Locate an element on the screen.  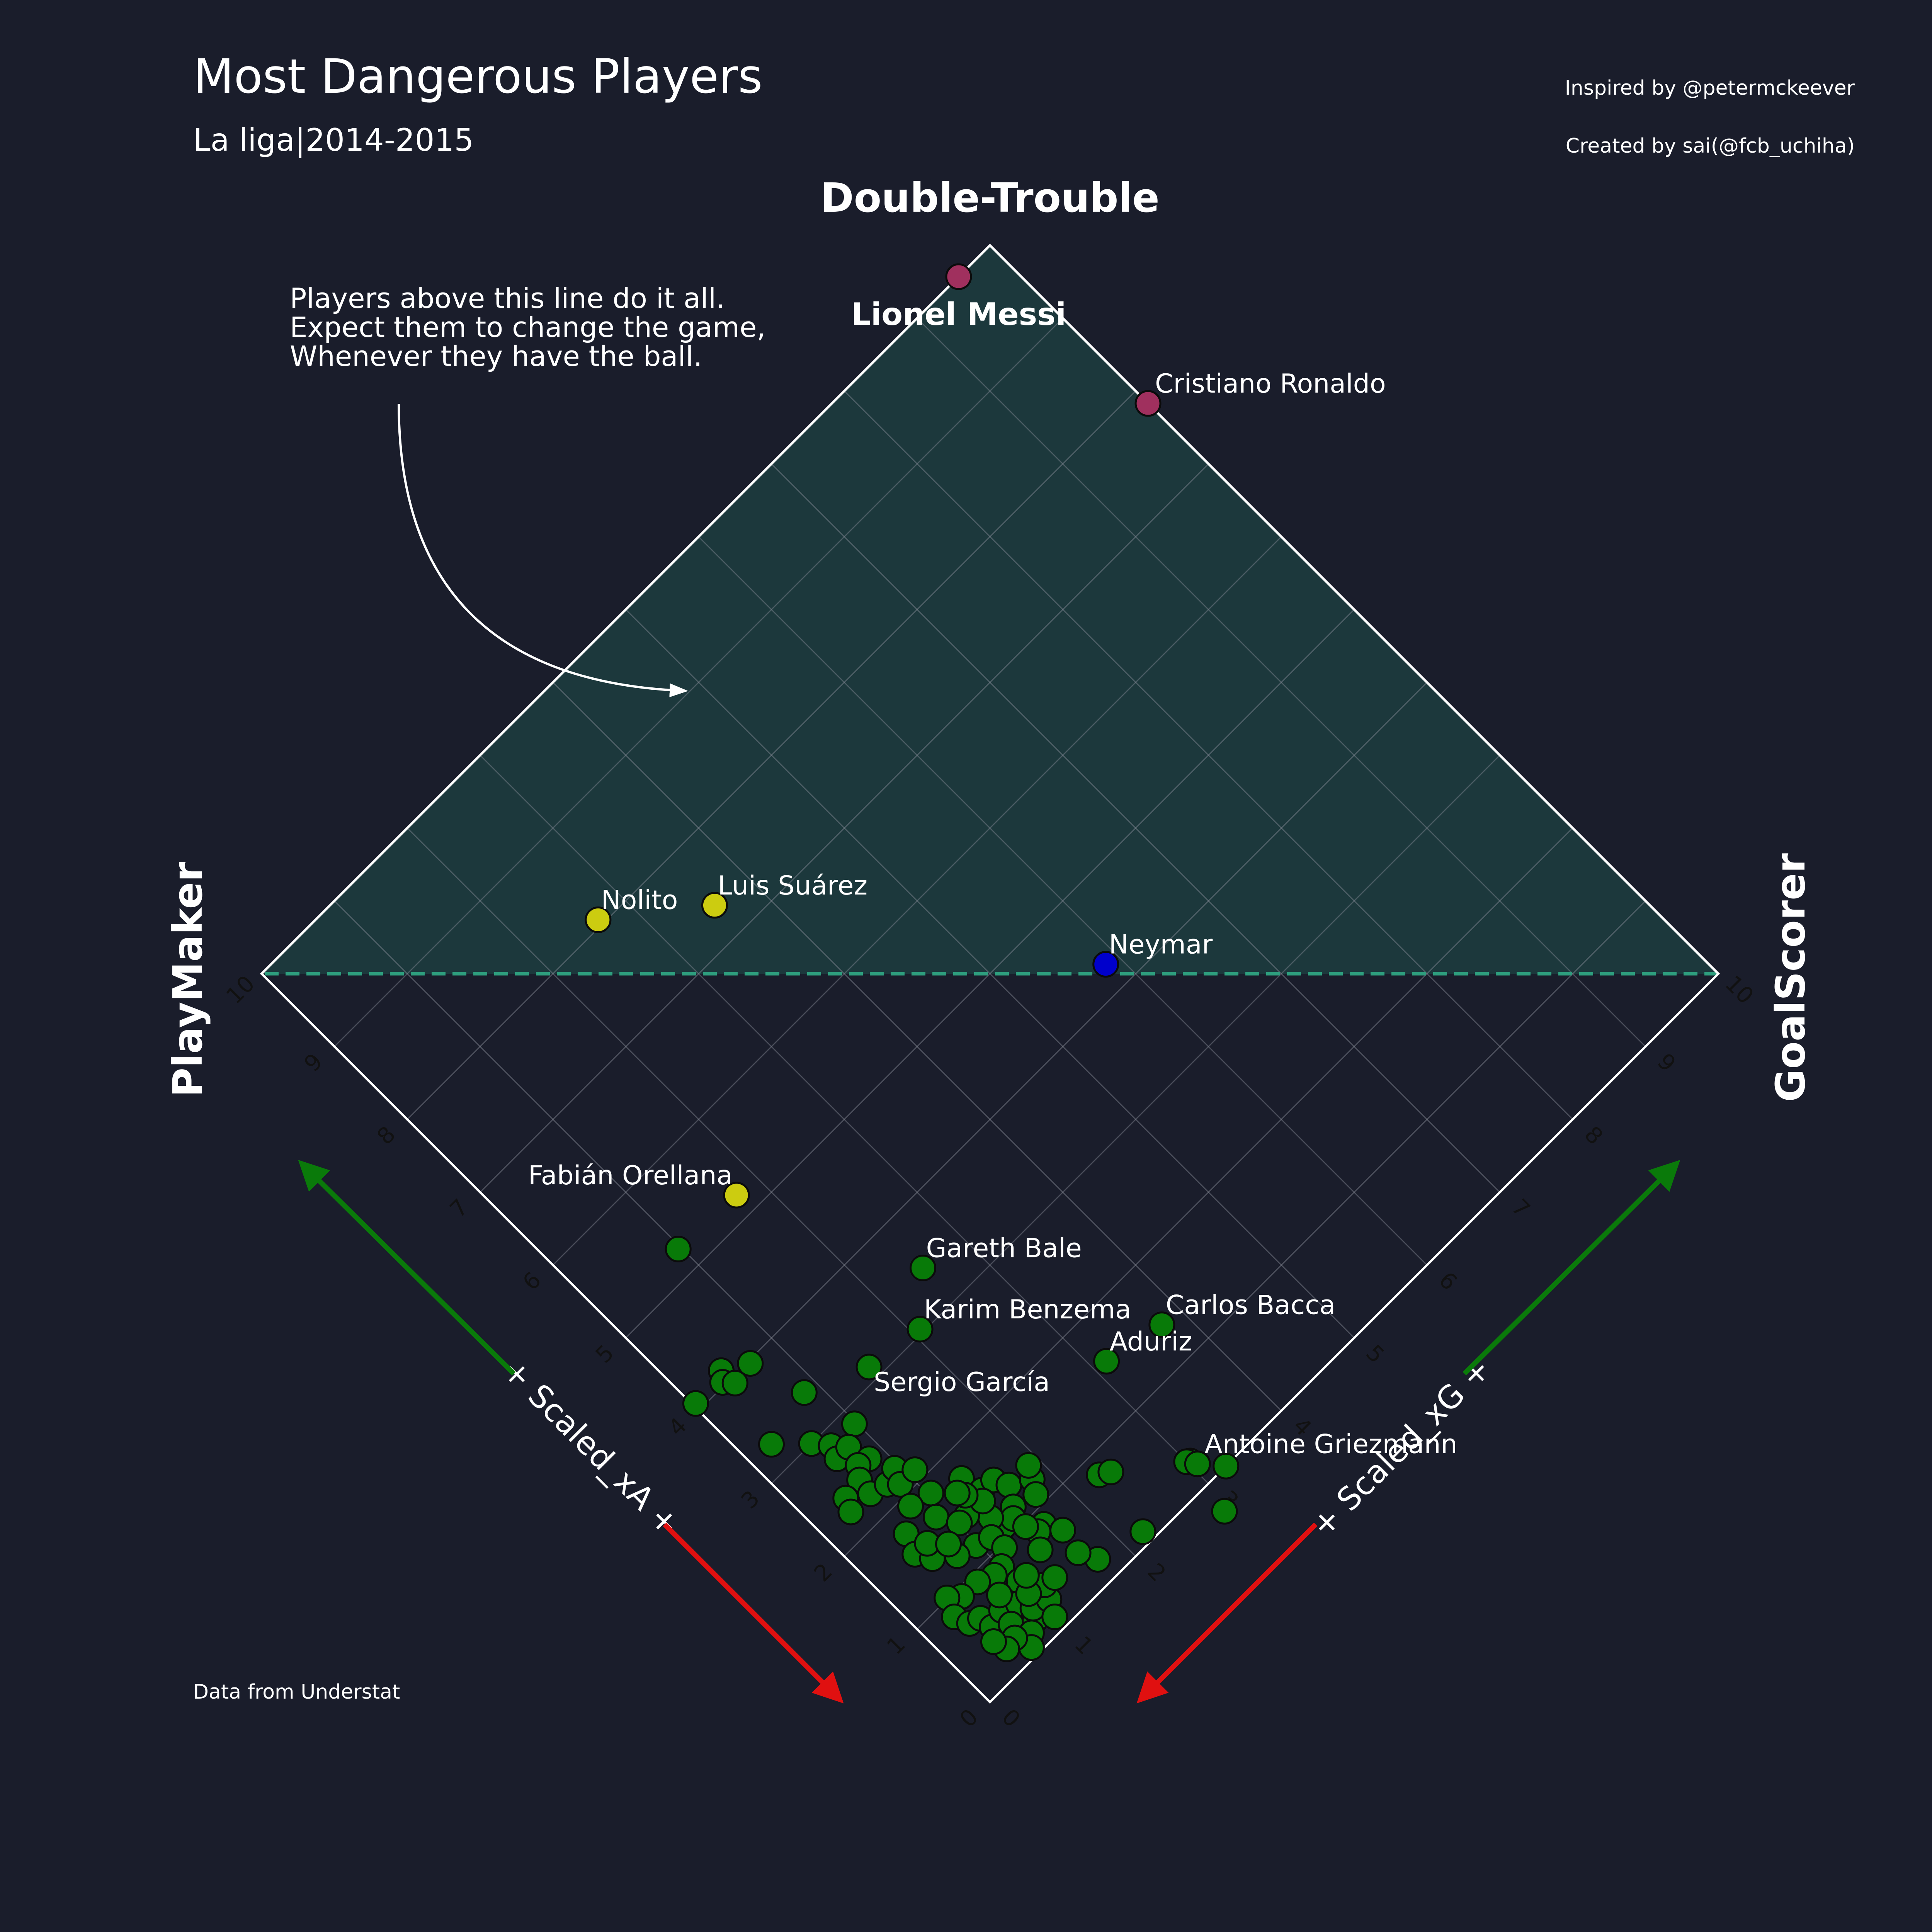
xa-tick-label: 7 is located at coordinates (459, 1208).